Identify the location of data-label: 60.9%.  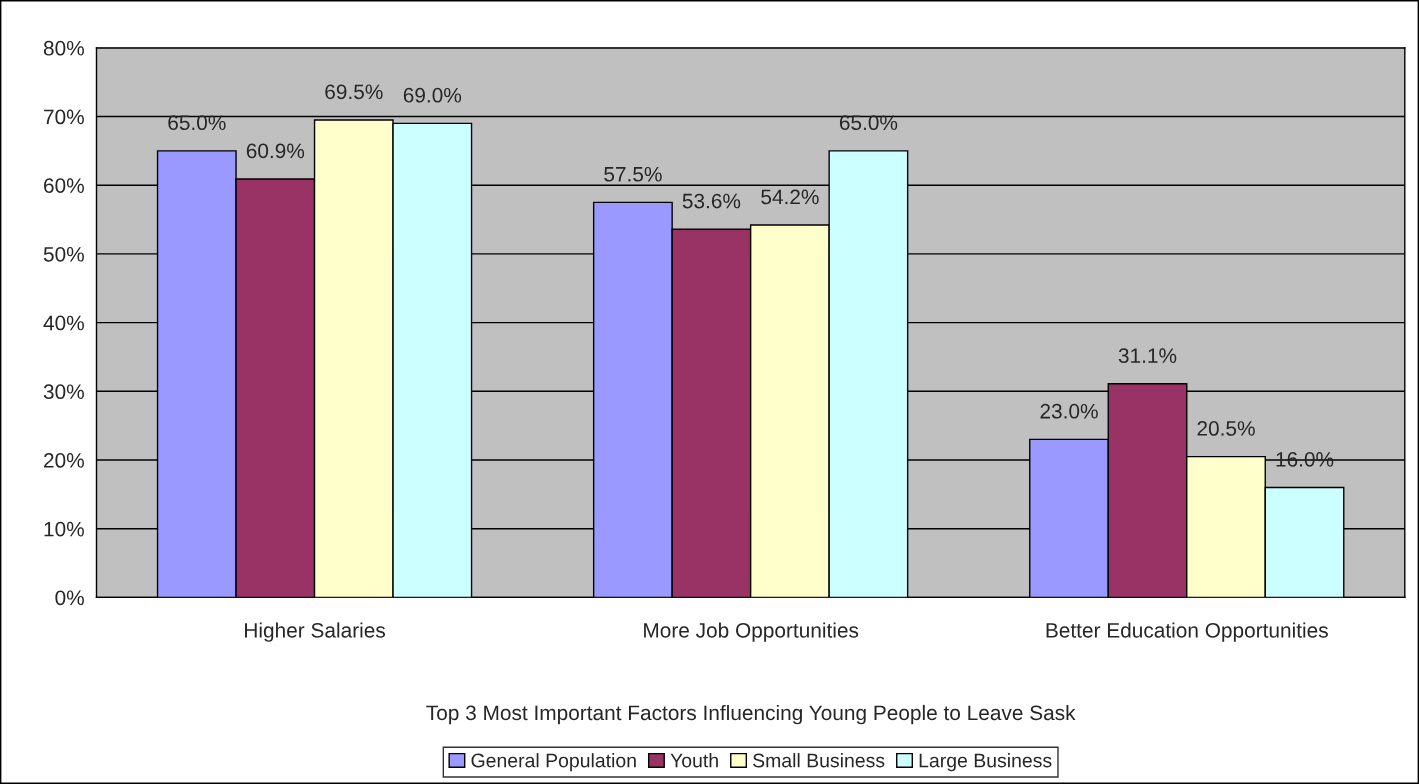
(275, 151).